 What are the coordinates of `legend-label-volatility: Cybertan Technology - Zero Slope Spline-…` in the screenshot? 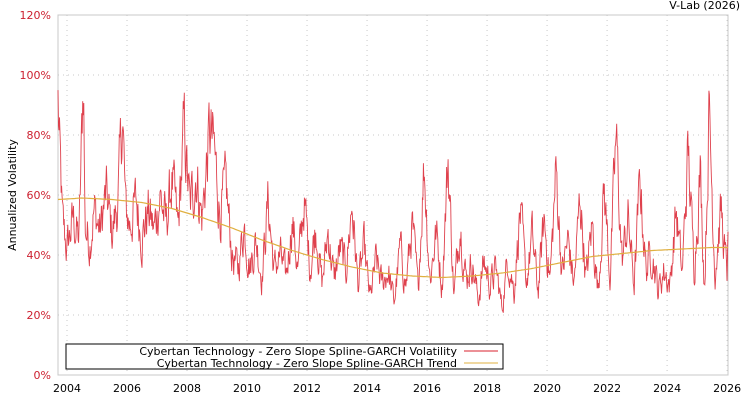 It's located at (298, 351).